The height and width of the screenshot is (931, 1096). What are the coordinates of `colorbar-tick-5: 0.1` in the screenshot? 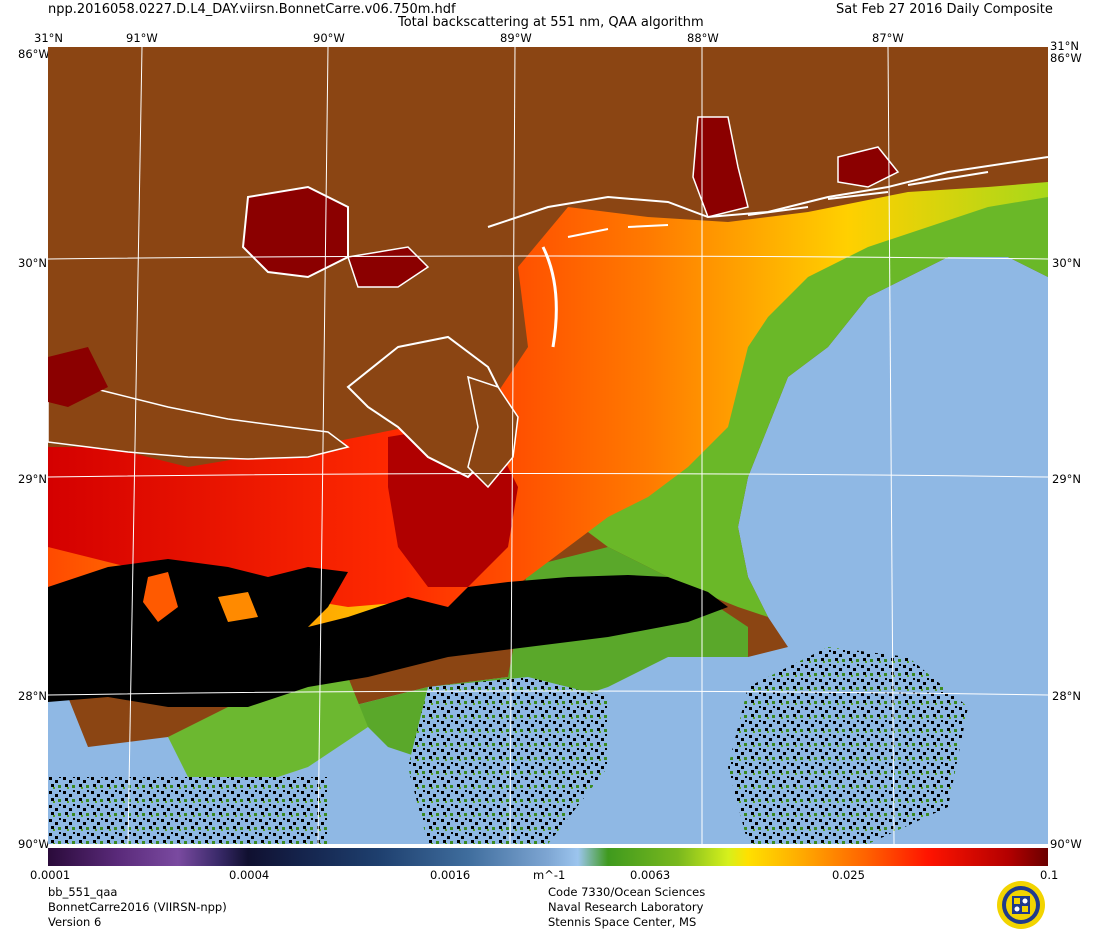 It's located at (1049, 875).